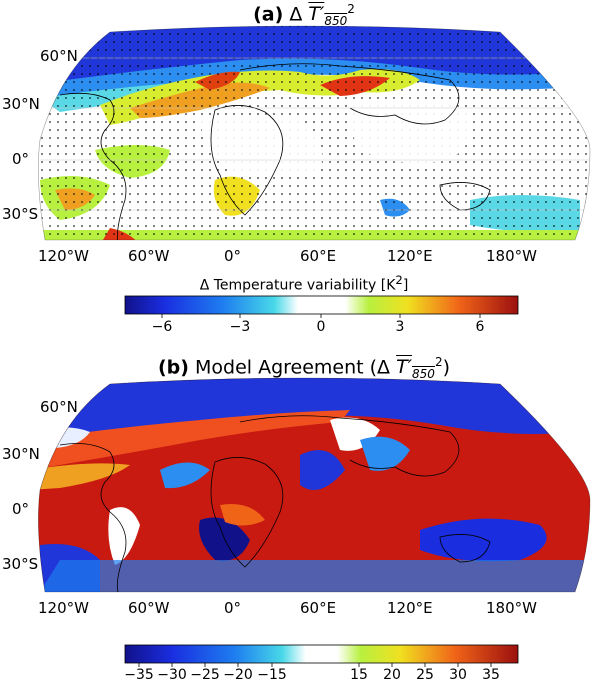  What do you see at coordinates (268, 14) in the screenshot?
I see `panel-a-label: (a)` at bounding box center [268, 14].